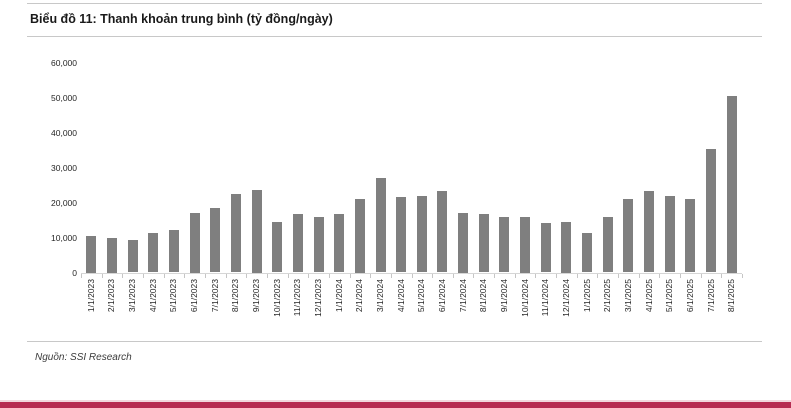 This screenshot has width=791, height=408. Describe the element at coordinates (689, 295) in the screenshot. I see `x-axis-category-label: 6/1/2025` at that location.